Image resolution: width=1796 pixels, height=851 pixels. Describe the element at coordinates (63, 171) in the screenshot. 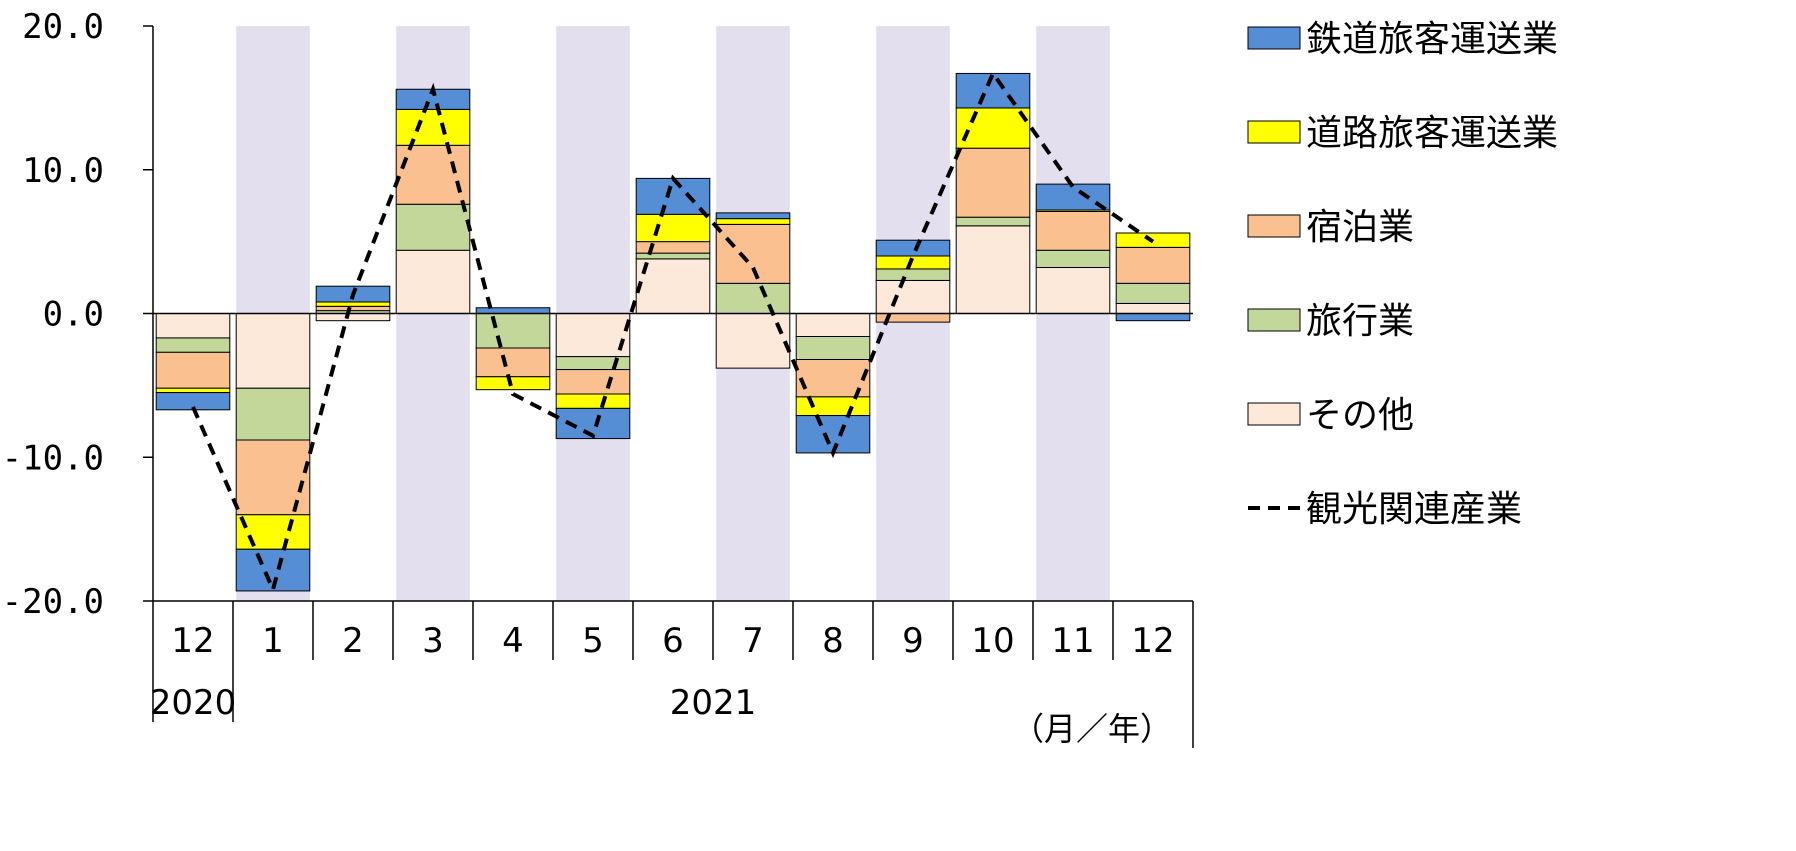

I see `y-tick-label-1: 10.0` at that location.